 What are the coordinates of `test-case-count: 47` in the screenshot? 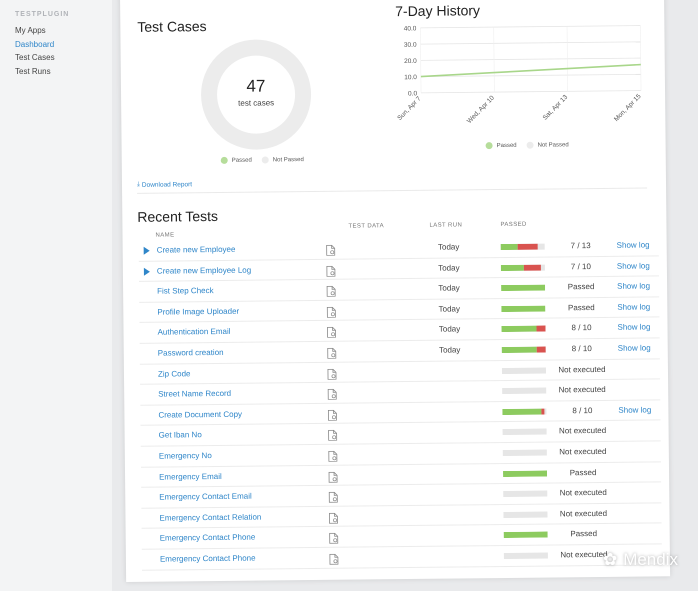 It's located at (256, 86).